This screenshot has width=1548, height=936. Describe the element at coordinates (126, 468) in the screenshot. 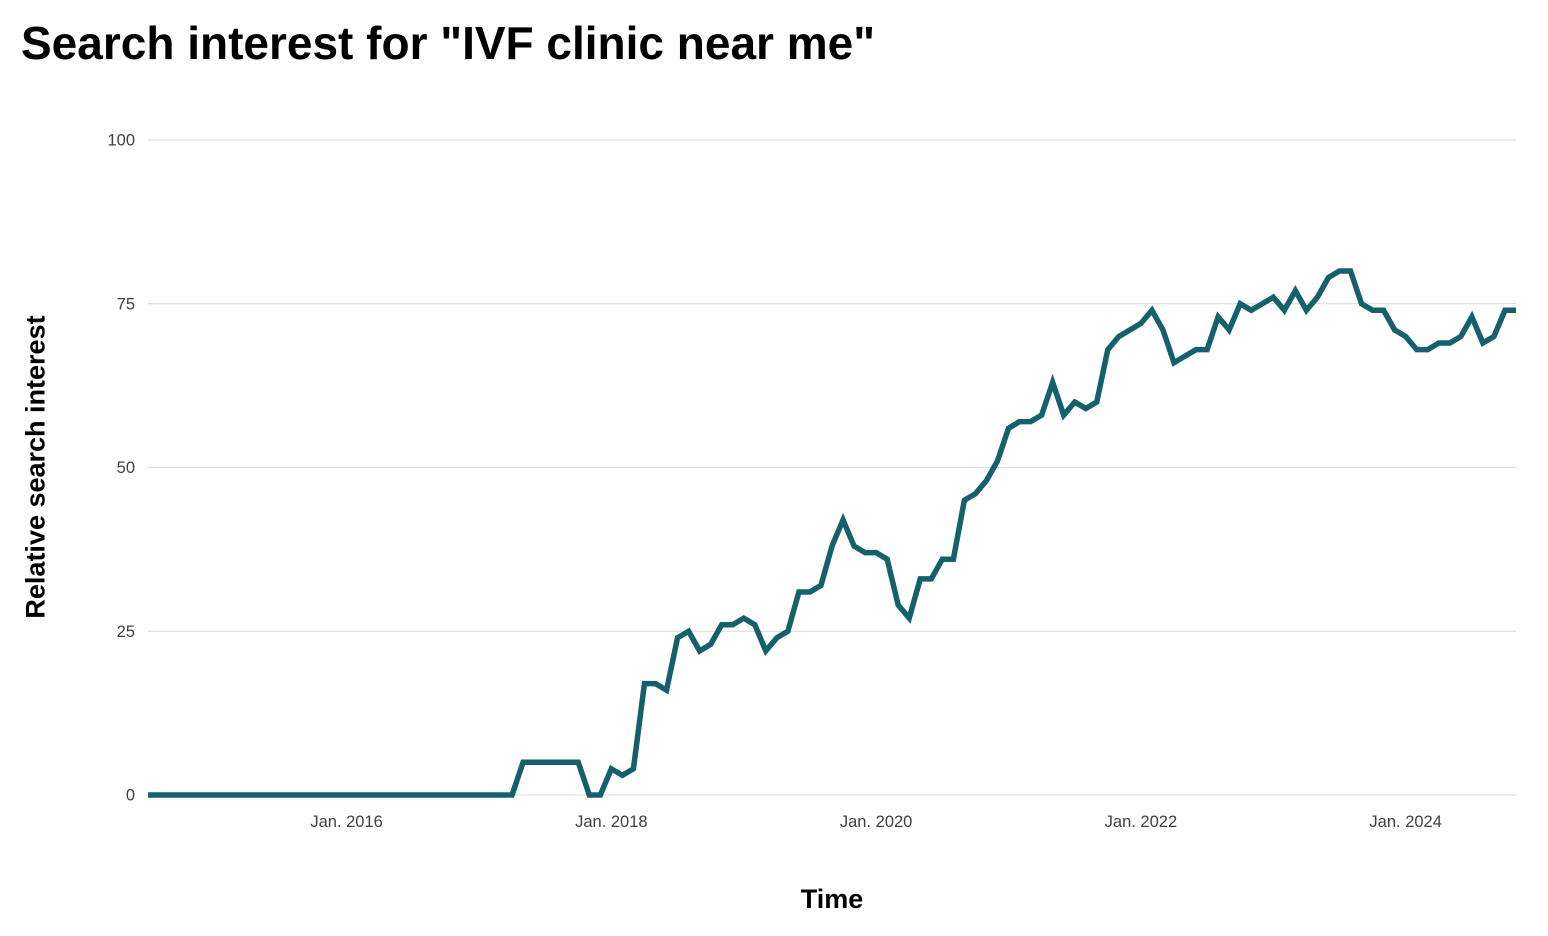

I see `y-tick-label: 50` at that location.